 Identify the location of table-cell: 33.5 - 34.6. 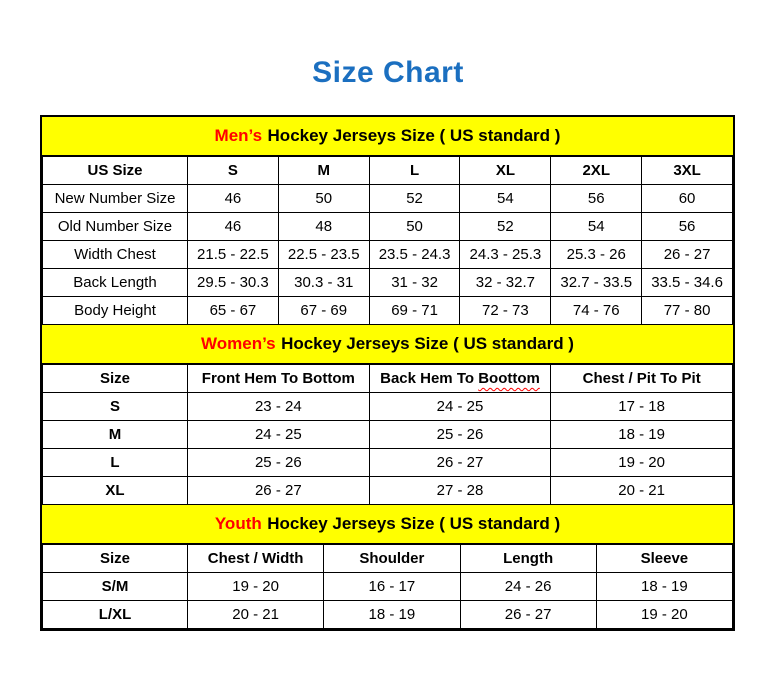
(687, 282).